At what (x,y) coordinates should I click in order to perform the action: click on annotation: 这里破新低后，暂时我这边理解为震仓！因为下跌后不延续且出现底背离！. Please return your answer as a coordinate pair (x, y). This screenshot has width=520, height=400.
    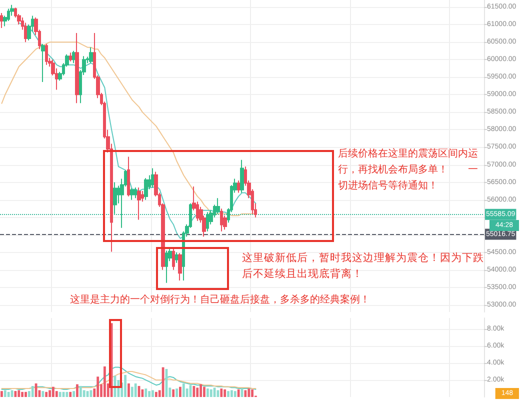
    Looking at the image, I should click on (363, 265).